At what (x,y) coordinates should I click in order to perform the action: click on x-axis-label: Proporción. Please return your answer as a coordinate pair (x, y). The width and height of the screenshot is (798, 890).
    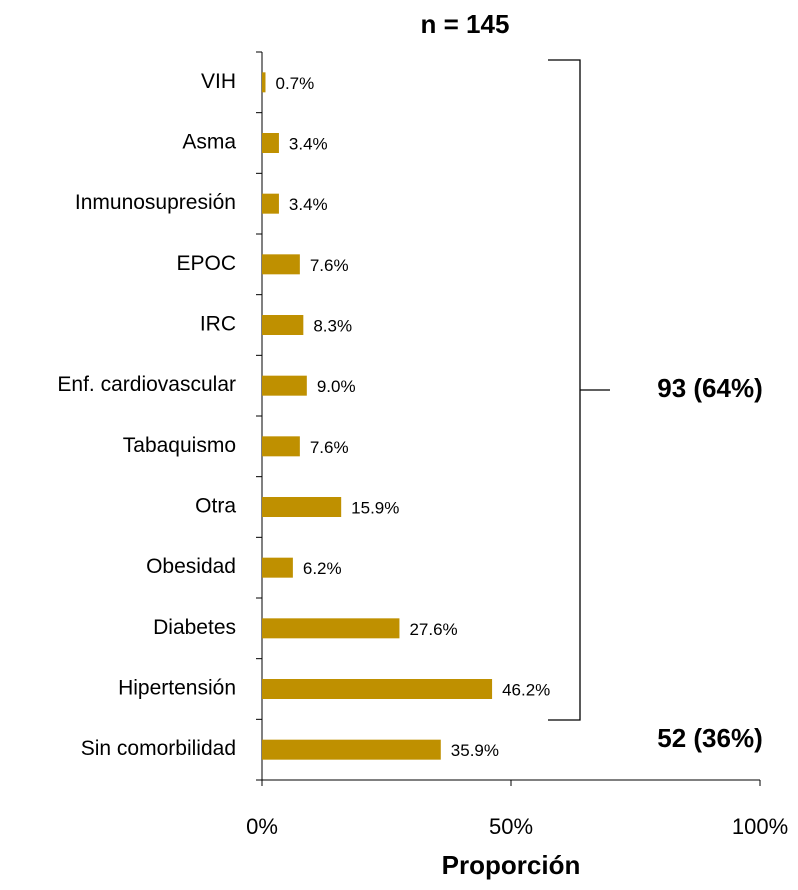
    Looking at the image, I should click on (511, 865).